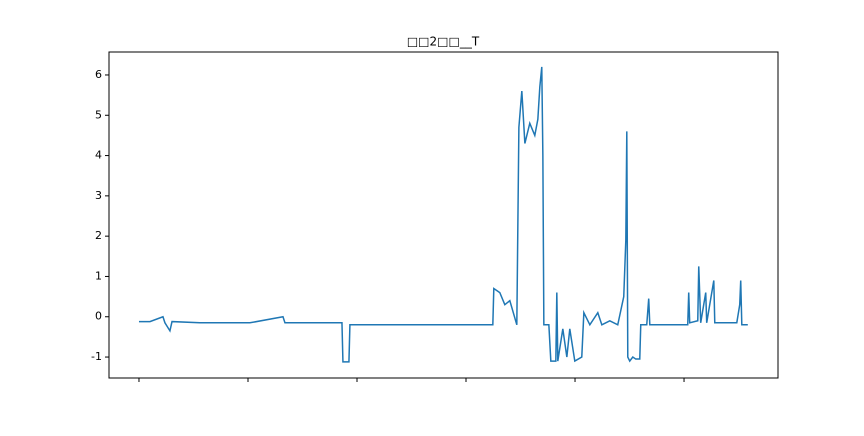  I want to click on y-tick-label: -1, so click(96, 356).